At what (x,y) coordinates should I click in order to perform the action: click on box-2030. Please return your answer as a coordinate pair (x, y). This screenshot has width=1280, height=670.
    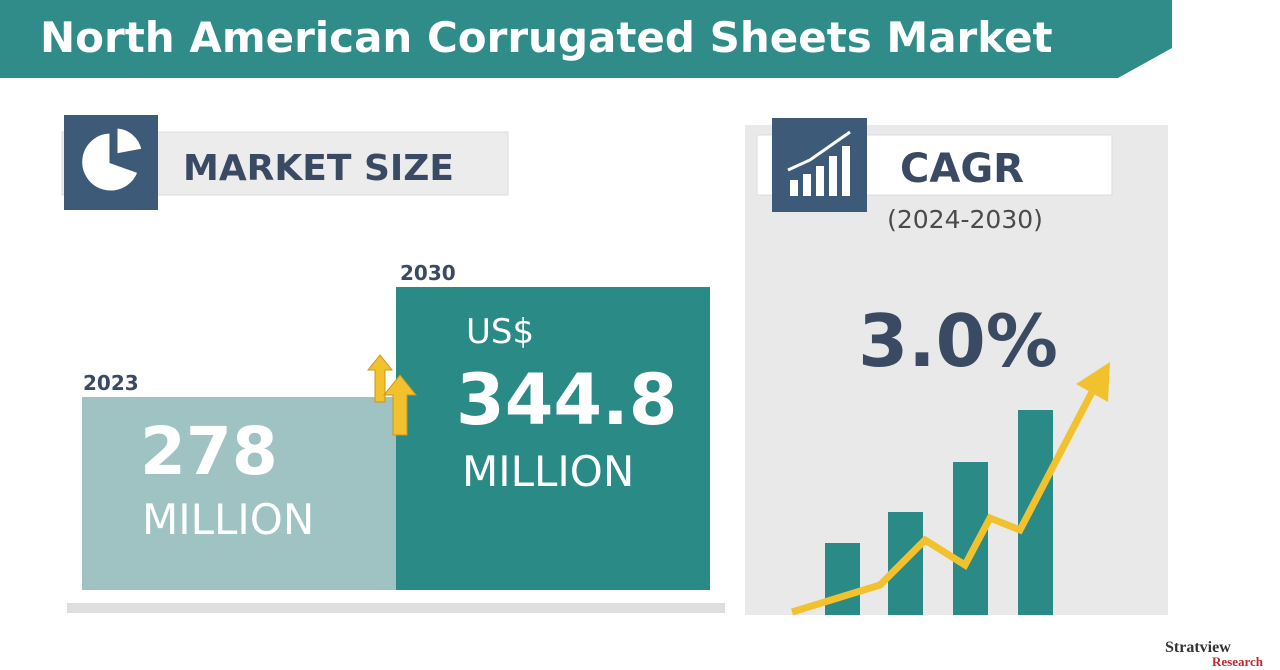
    Looking at the image, I should click on (553, 438).